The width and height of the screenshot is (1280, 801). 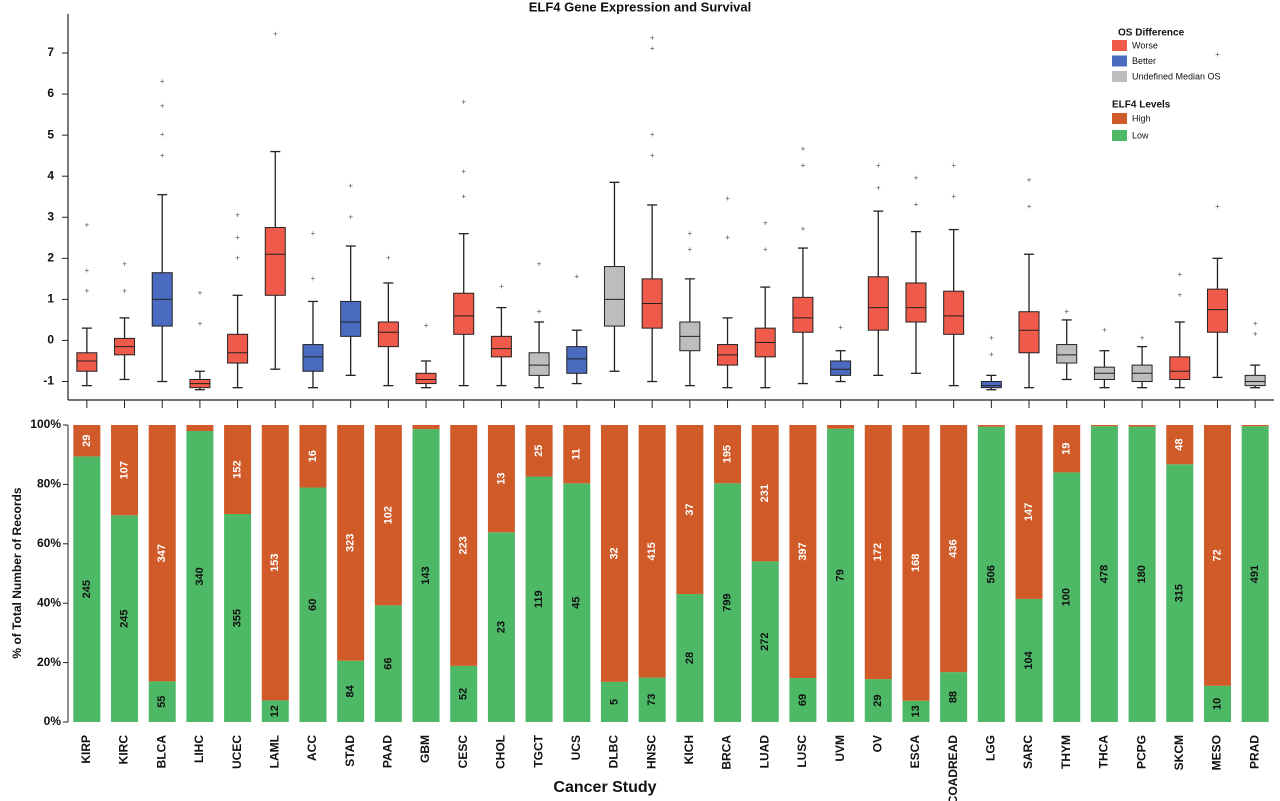 What do you see at coordinates (388, 751) in the screenshot?
I see `x-tick-label: PAAD` at bounding box center [388, 751].